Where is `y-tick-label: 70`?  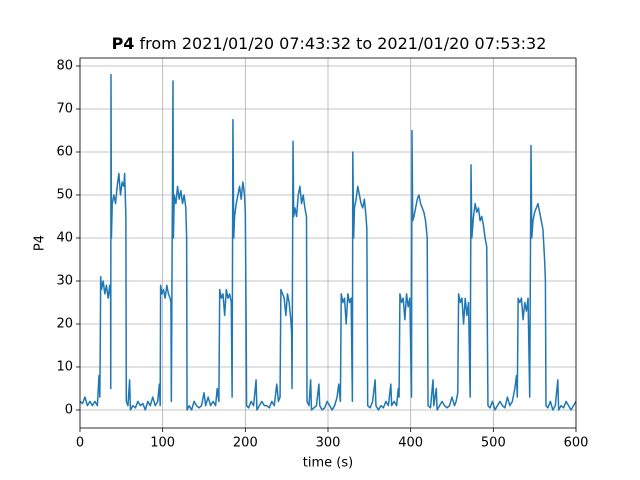 y-tick-label: 70 is located at coordinates (64, 108).